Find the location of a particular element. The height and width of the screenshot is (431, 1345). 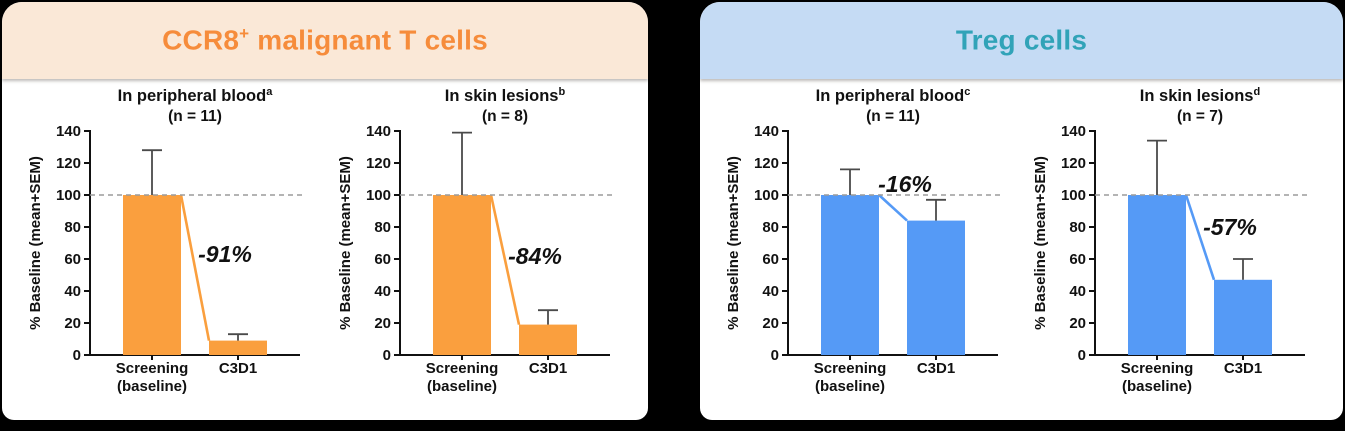

svg-text: (n = 8) is located at coordinates (505, 116).